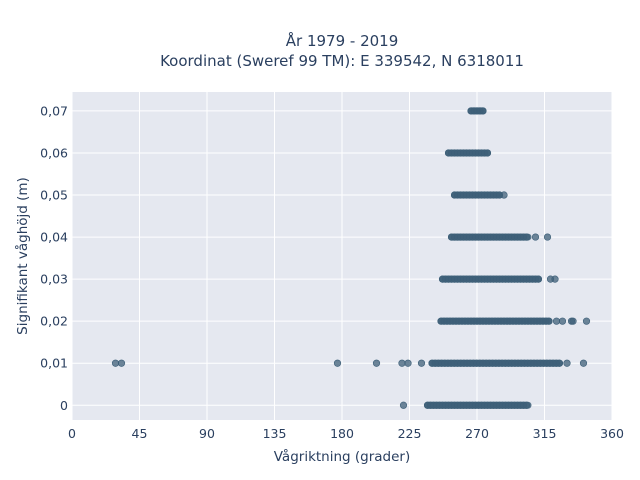 This screenshot has height=480, width=640. Describe the element at coordinates (342, 456) in the screenshot. I see `x-axis-title: Vågriktning (grader)` at that location.